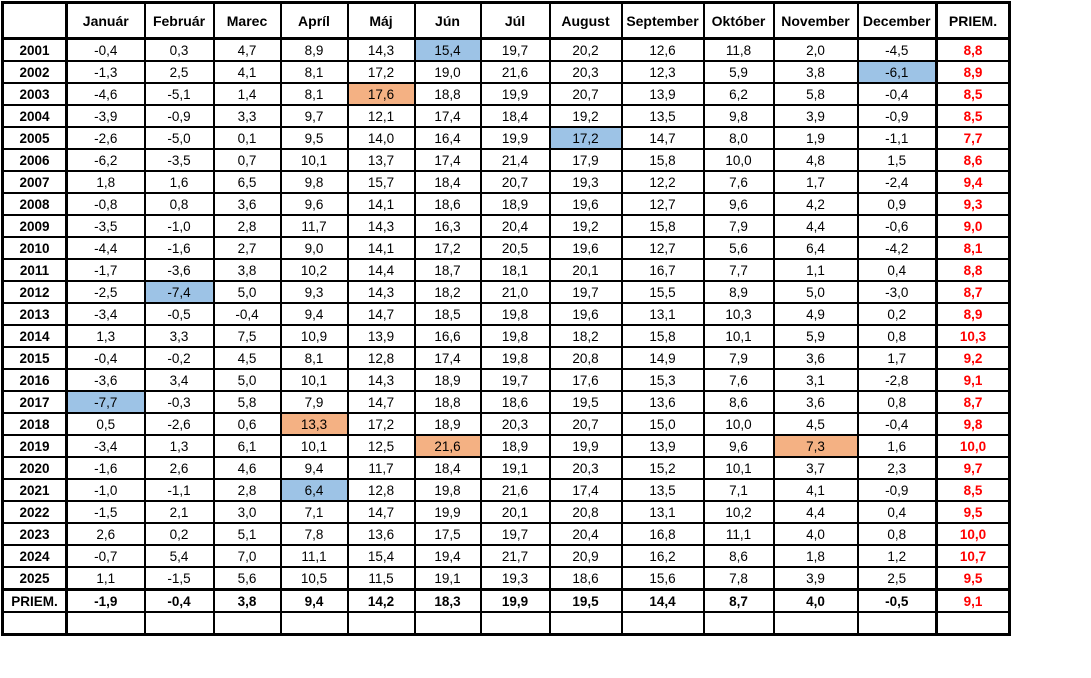 Image resolution: width=1091 pixels, height=678 pixels. Describe the element at coordinates (585, 270) in the screenshot. I see `value-cell: 20,1` at that location.